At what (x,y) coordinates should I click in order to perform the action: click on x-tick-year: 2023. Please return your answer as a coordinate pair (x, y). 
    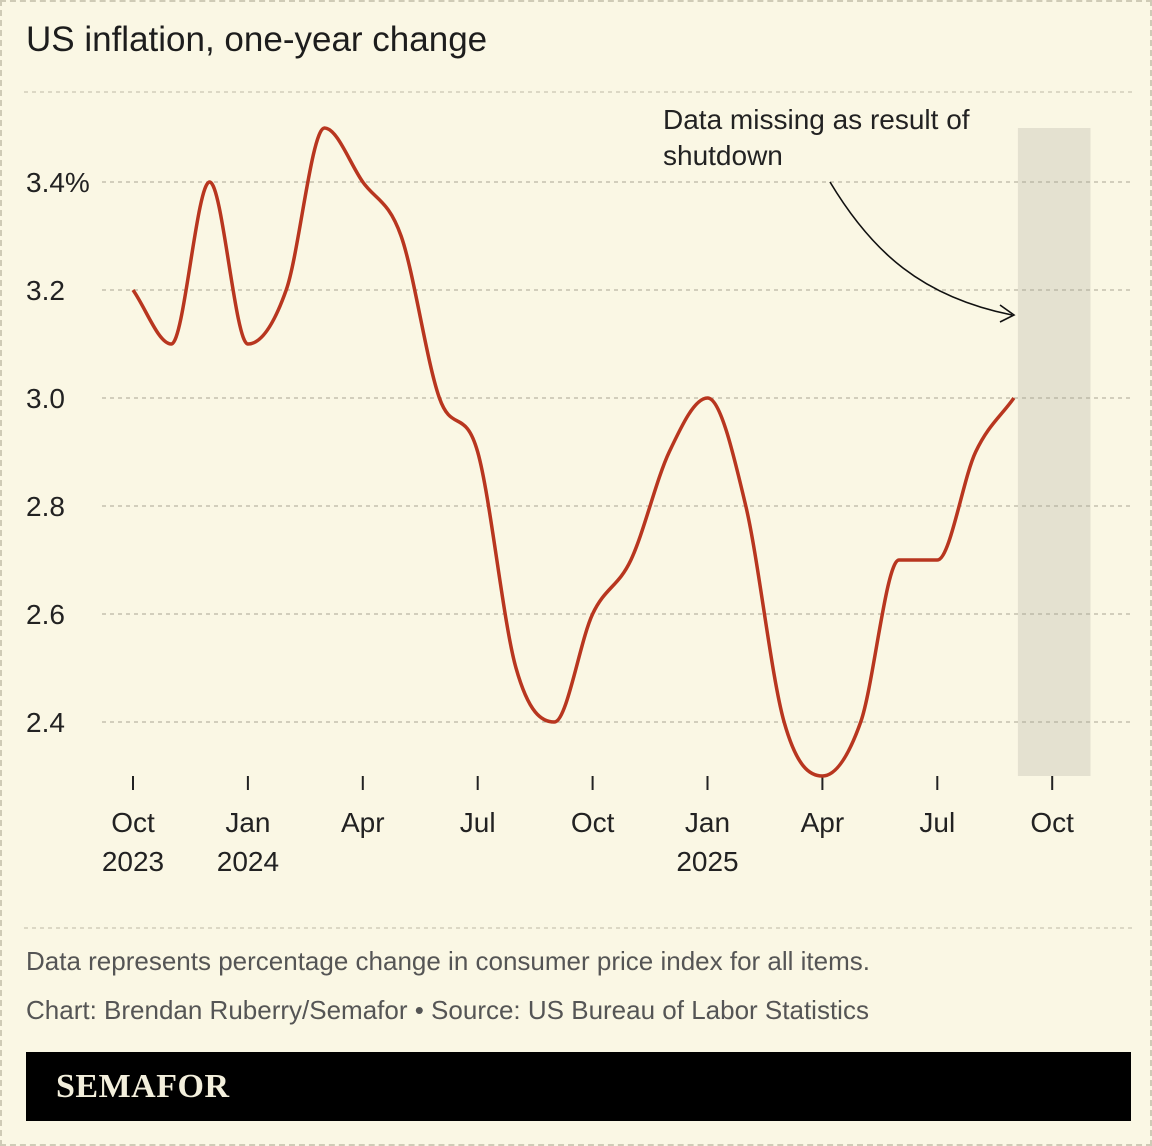
    Looking at the image, I should click on (133, 861).